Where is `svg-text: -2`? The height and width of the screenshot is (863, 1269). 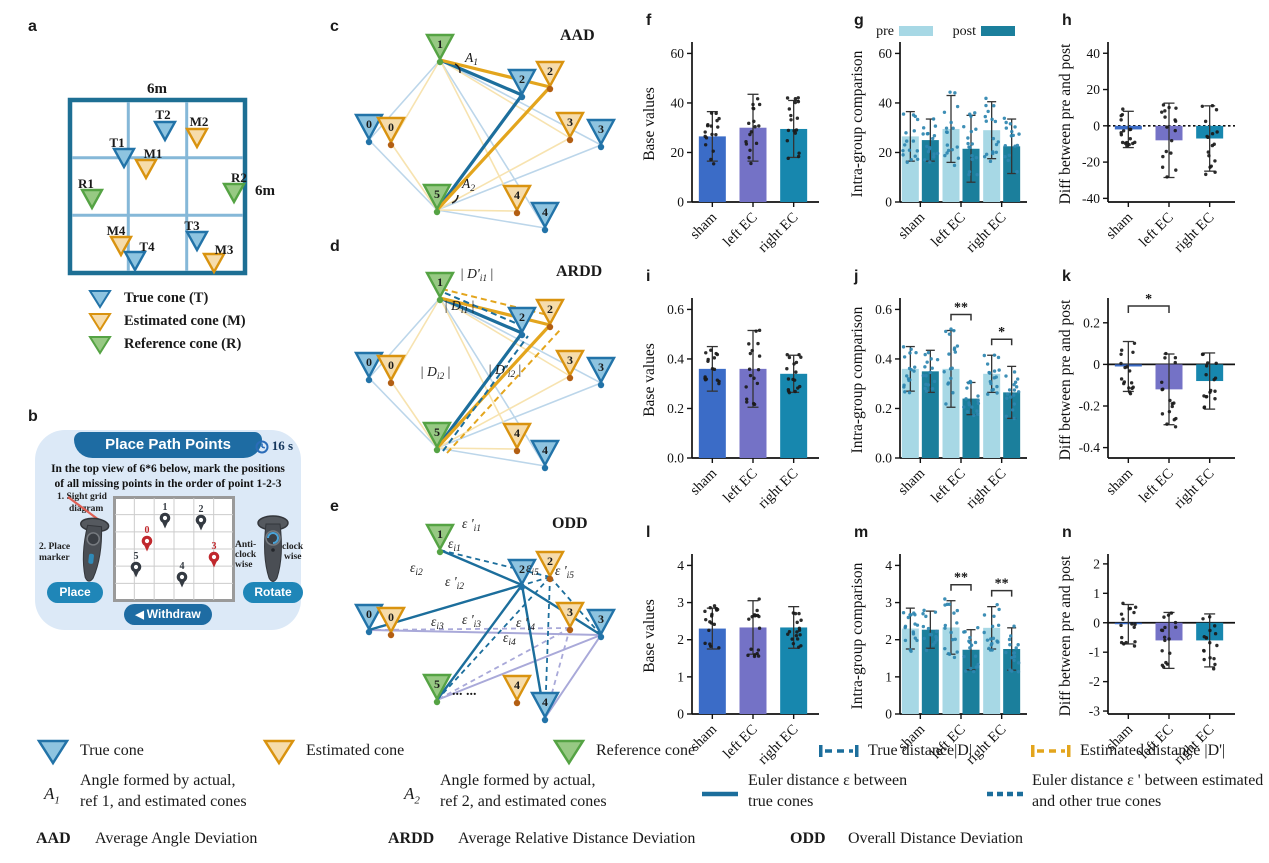 svg-text: -2 is located at coordinates (1094, 681).